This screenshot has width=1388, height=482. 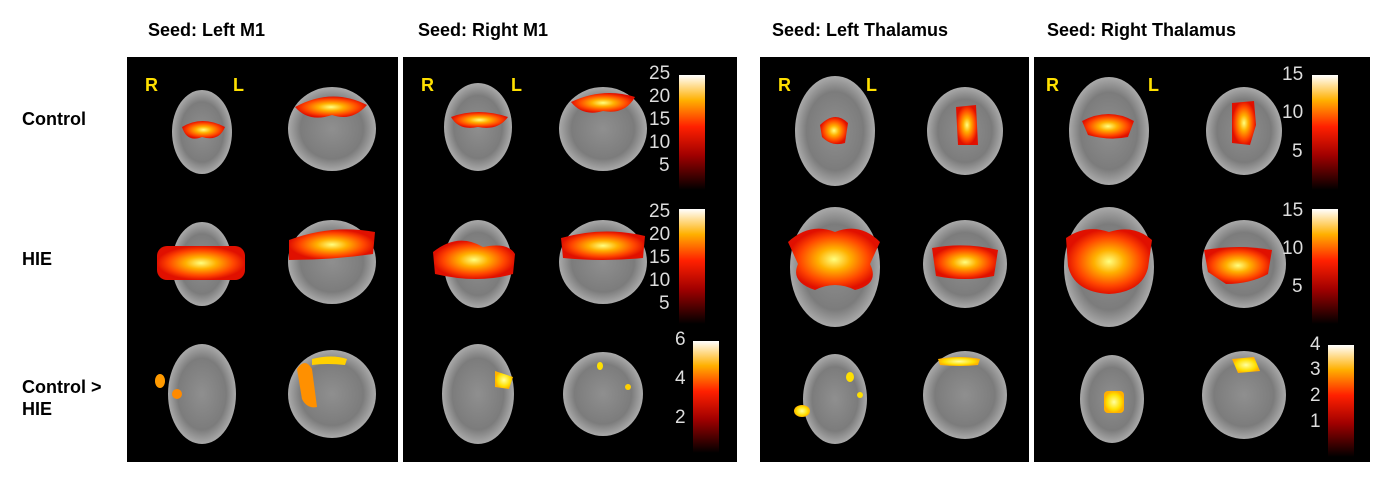 I want to click on colorbar-tick: 6, so click(x=680, y=339).